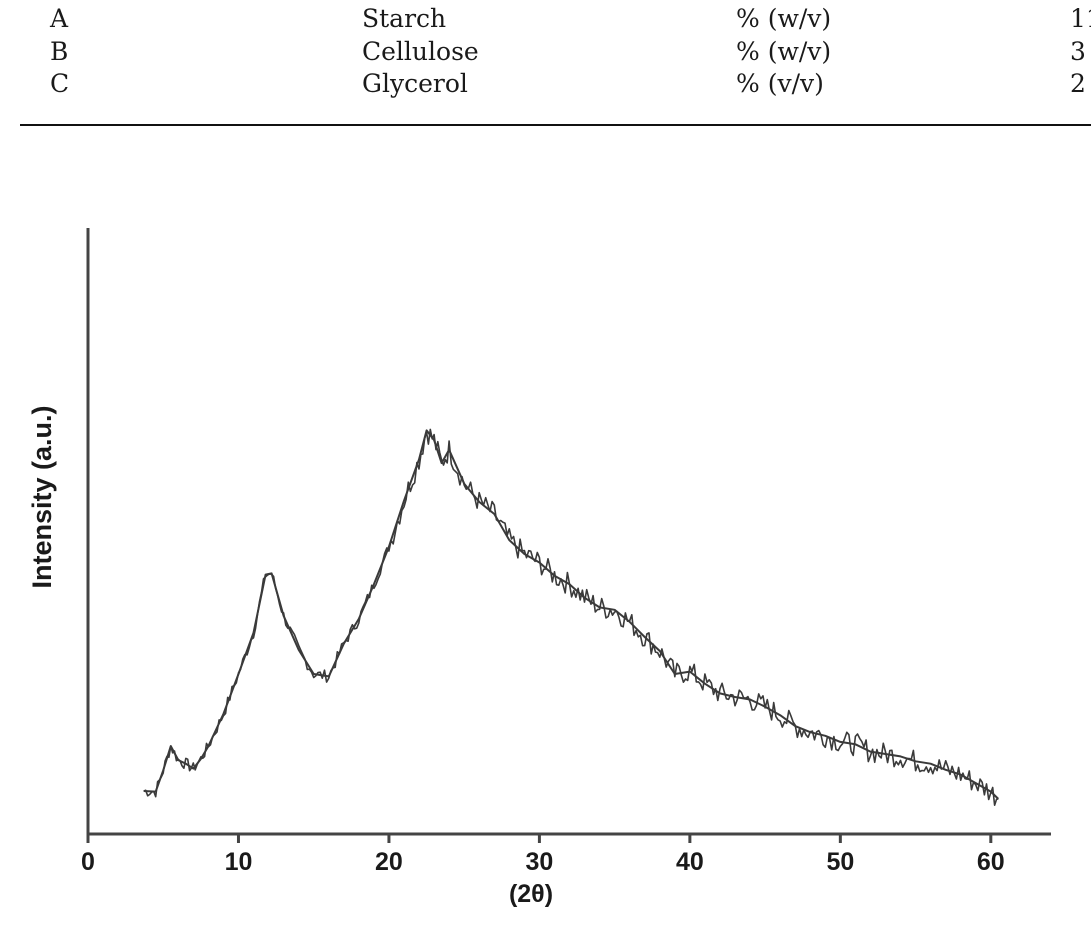  I want to click on table-row: B Cellulose % (w/v) 3, so click(545, 52).